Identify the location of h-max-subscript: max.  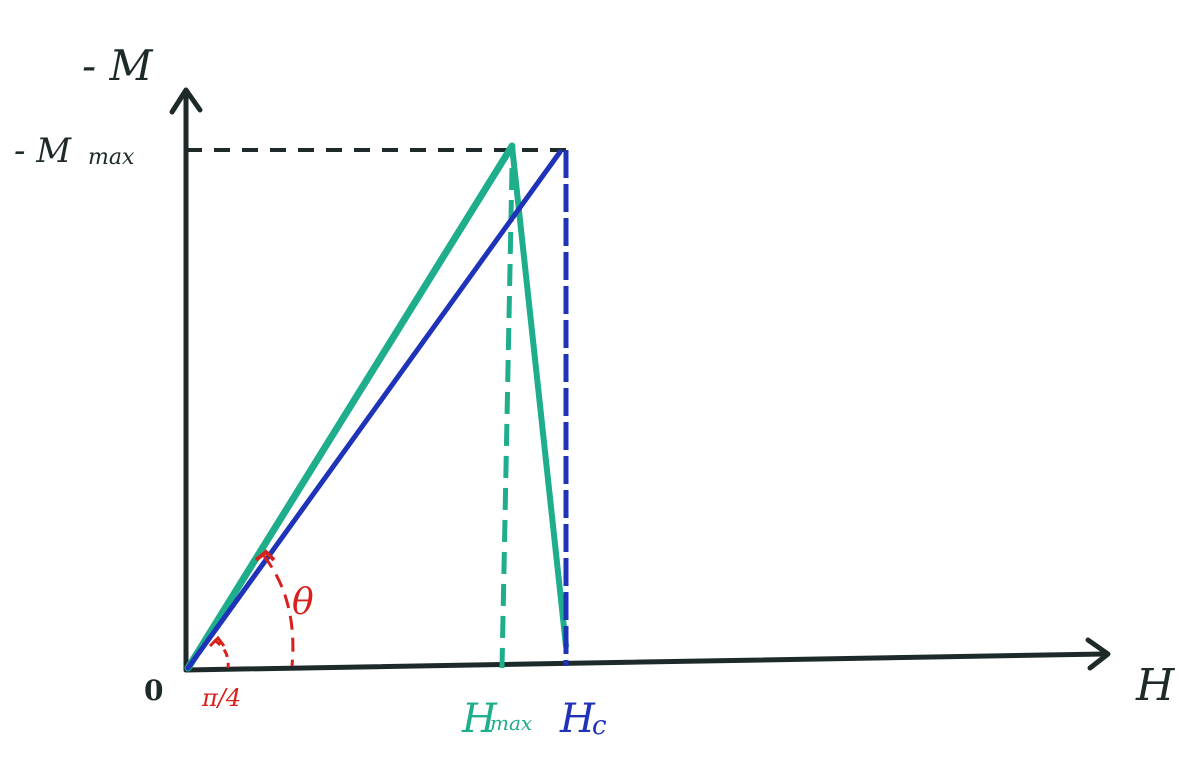
(511, 723).